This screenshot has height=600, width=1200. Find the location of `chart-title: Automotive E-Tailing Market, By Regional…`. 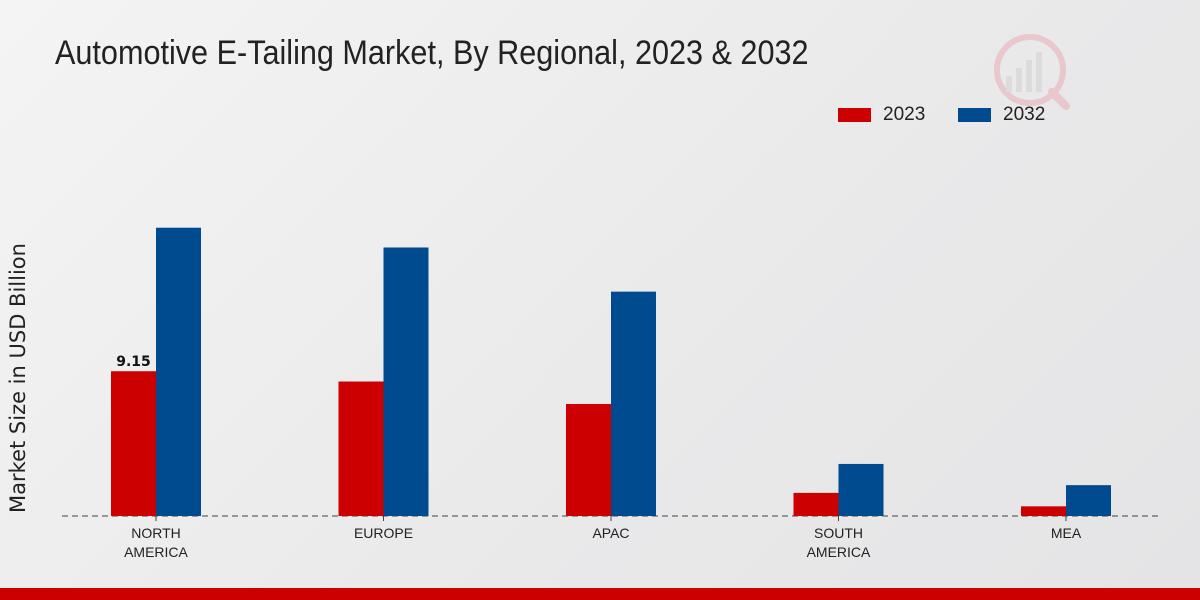

chart-title: Automotive E-Tailing Market, By Regional… is located at coordinates (432, 53).